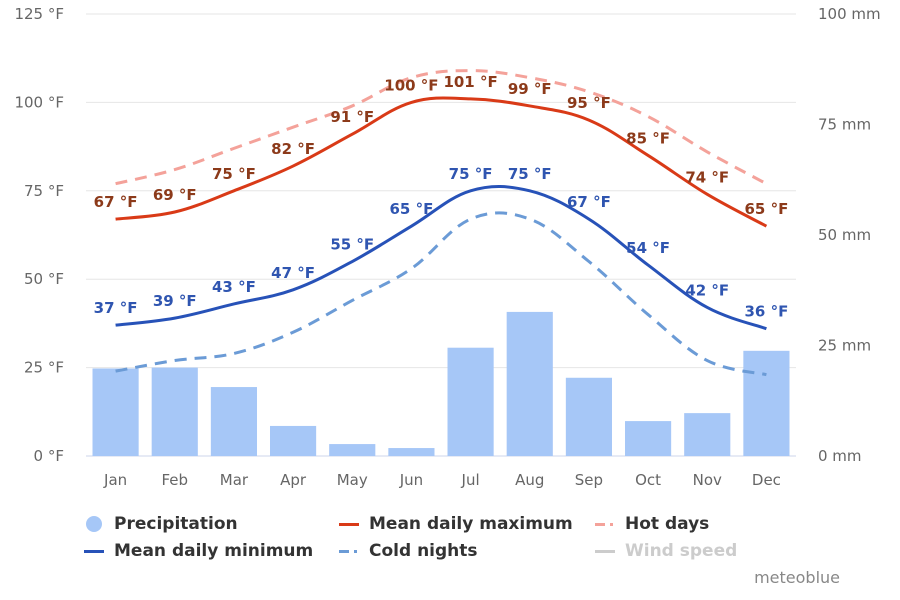  Describe the element at coordinates (470, 480) in the screenshot. I see `x-axis-tick-label: Jul` at that location.